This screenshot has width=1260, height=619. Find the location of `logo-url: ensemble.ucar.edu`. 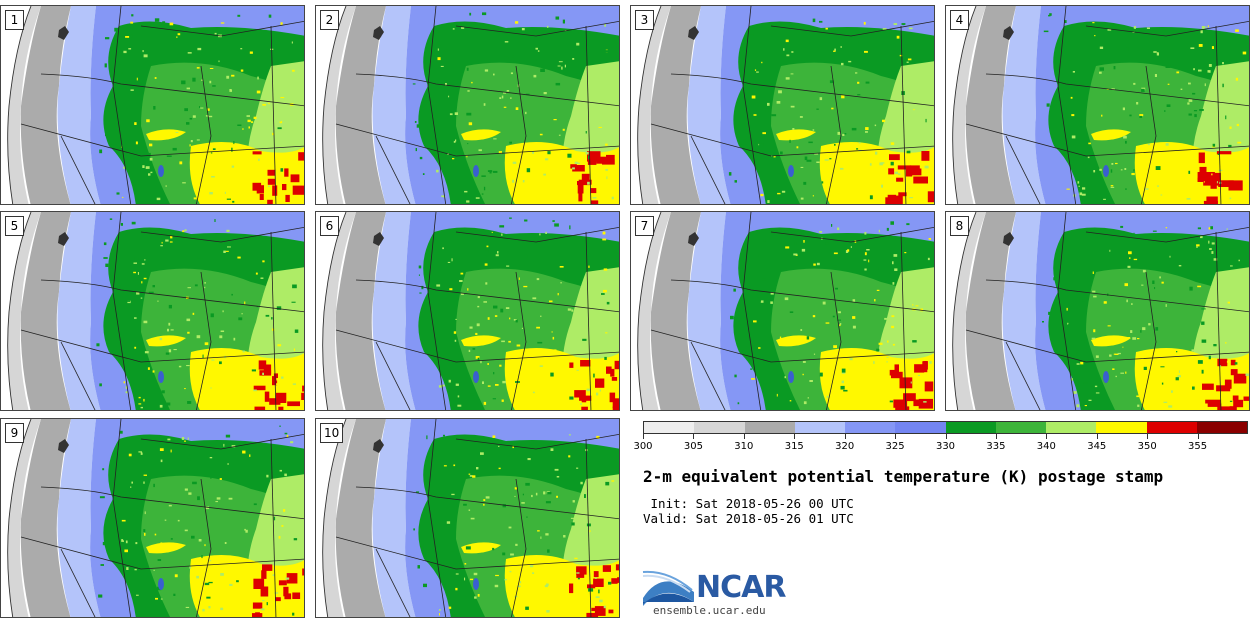

logo-url: ensemble.ucar.edu is located at coordinates (709, 610).